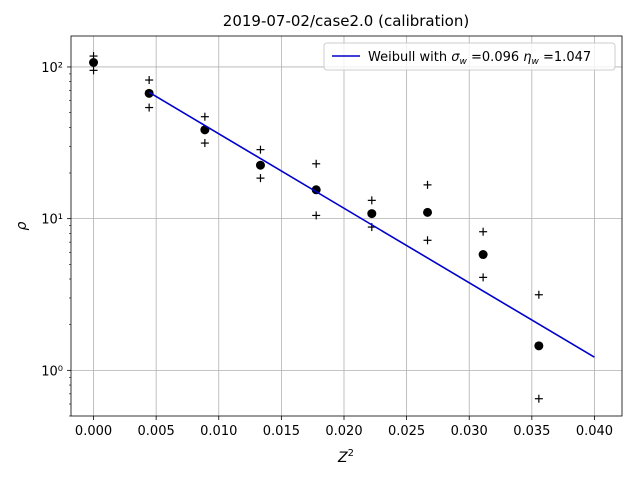  Describe the element at coordinates (406, 431) in the screenshot. I see `x-tick-label: 0.025` at that location.